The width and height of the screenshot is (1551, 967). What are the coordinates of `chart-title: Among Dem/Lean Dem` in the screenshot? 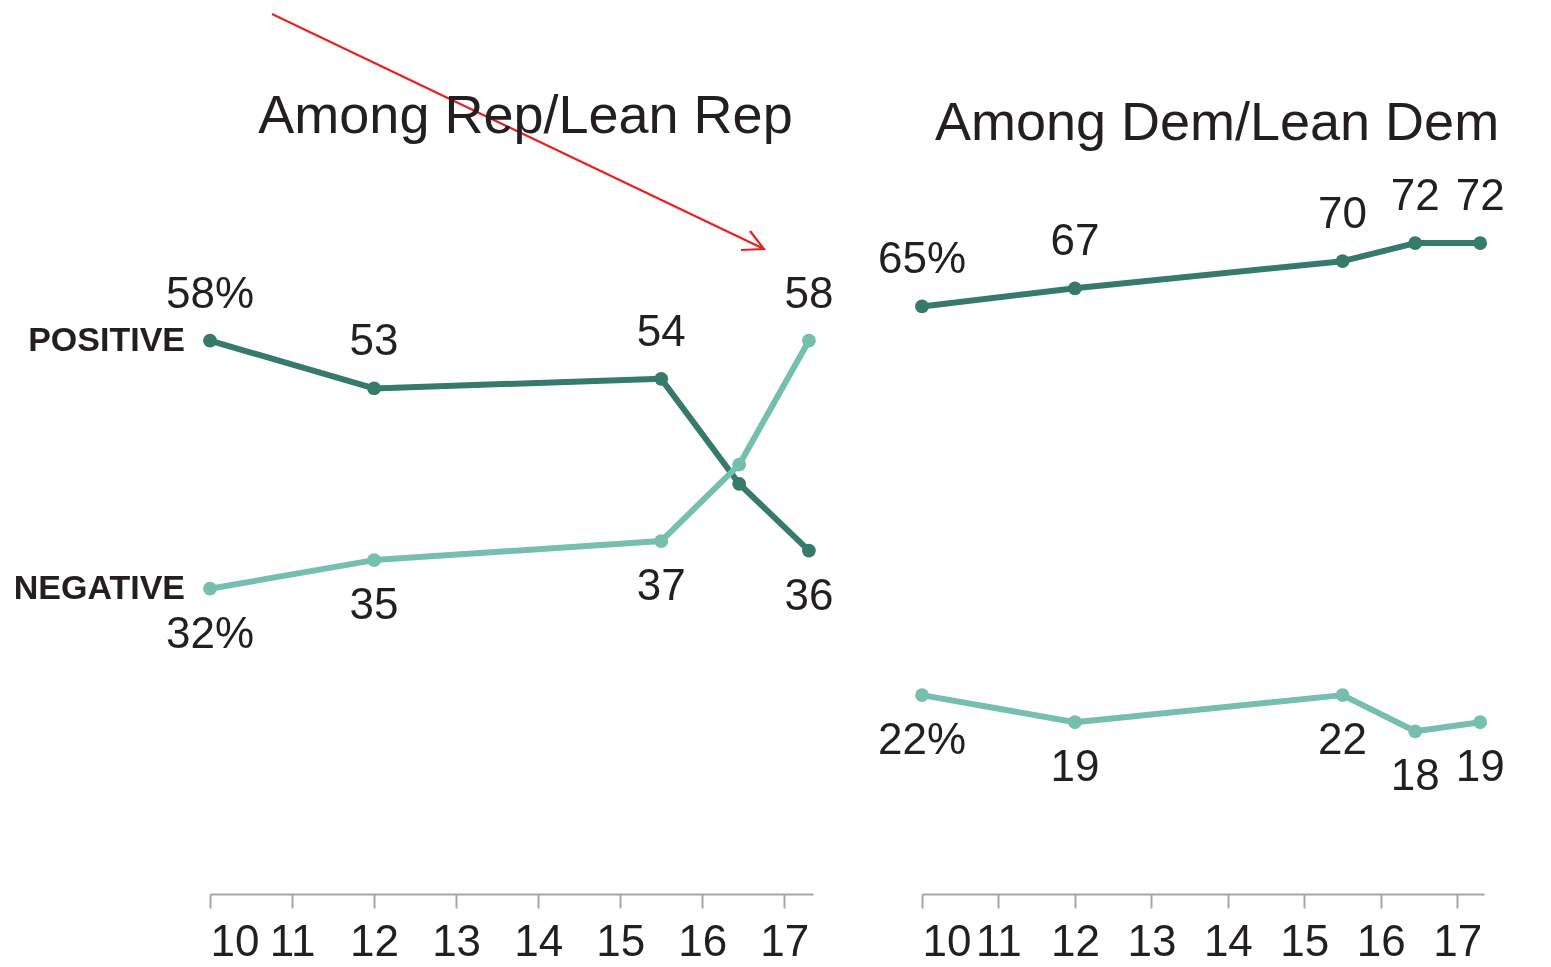 It's located at (1217, 121).